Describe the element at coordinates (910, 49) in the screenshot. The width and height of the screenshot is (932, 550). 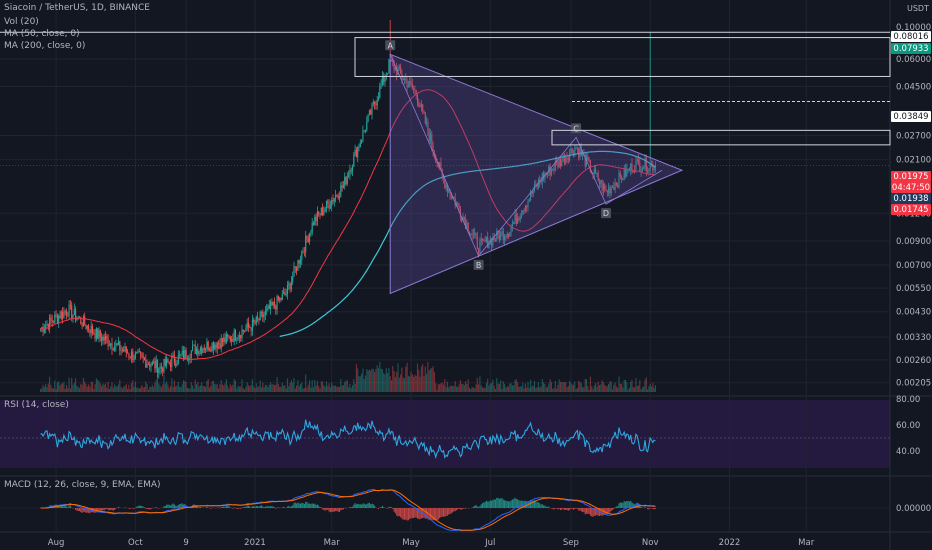
I see `price-label-value: 0.07933` at that location.